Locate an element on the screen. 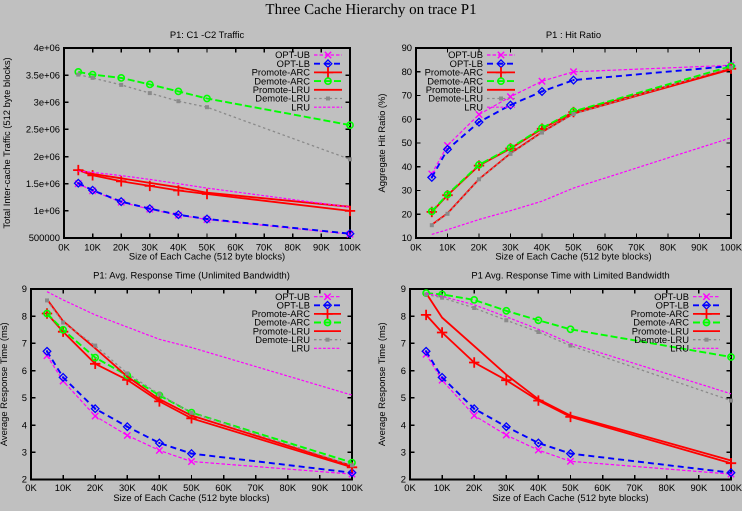 The height and width of the screenshot is (511, 742). svg-text: 1e+06 is located at coordinates (47, 210).